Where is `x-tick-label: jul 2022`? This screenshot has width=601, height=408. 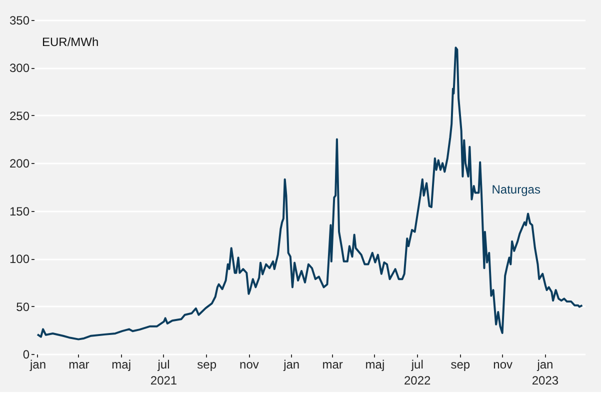 x-tick-label: jul 2022 is located at coordinates (418, 373).